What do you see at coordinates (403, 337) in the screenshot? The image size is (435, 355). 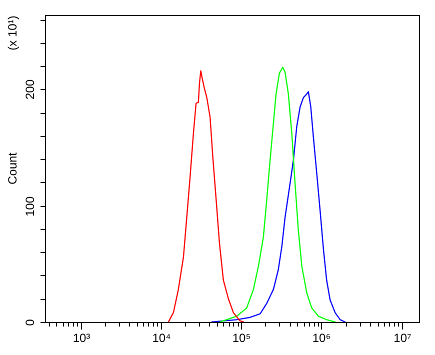 I see `x-tick-label: 10⁷` at bounding box center [403, 337].